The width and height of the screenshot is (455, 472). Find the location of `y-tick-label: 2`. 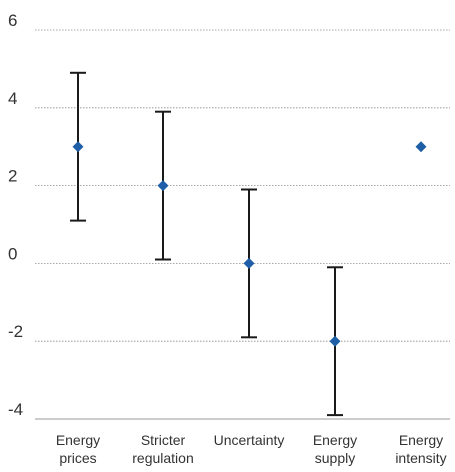

y-tick-label: 2 is located at coordinates (12, 176).